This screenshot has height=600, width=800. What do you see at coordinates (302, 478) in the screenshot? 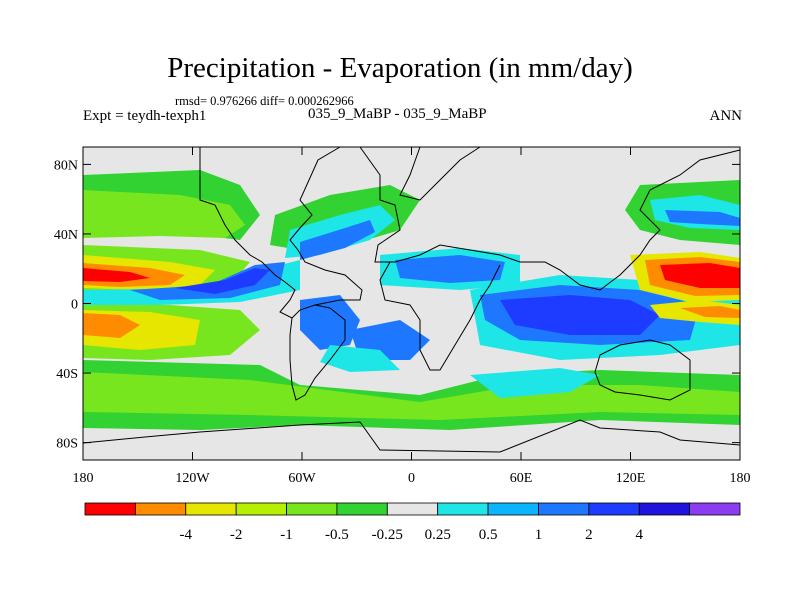
I see `x-tick-label: 60W` at bounding box center [302, 478].